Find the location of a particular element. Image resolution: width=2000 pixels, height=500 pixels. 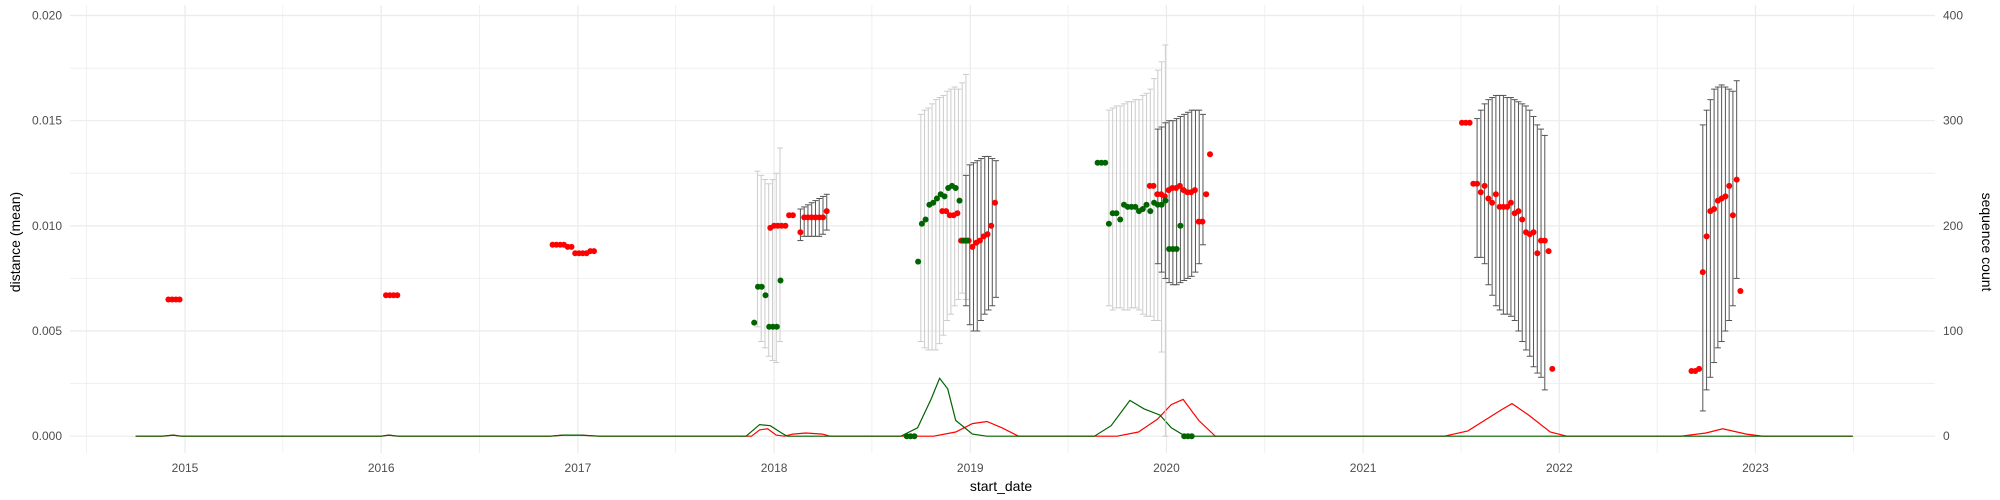

x-tick-label: 2016 is located at coordinates (381, 468).